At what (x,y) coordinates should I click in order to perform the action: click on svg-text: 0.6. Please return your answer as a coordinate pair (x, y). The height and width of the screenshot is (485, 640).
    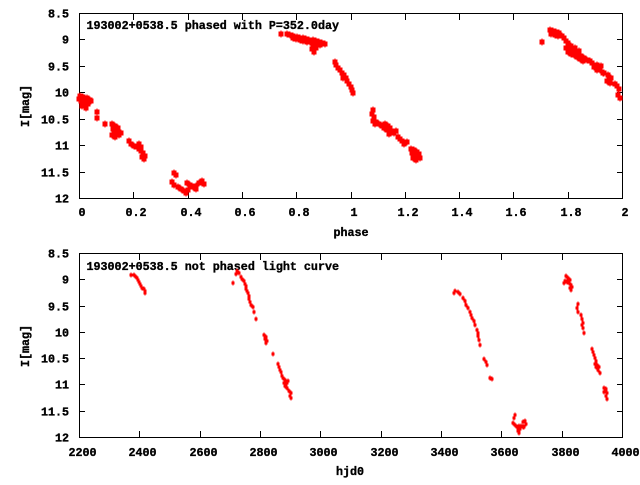
    Looking at the image, I should click on (244, 213).